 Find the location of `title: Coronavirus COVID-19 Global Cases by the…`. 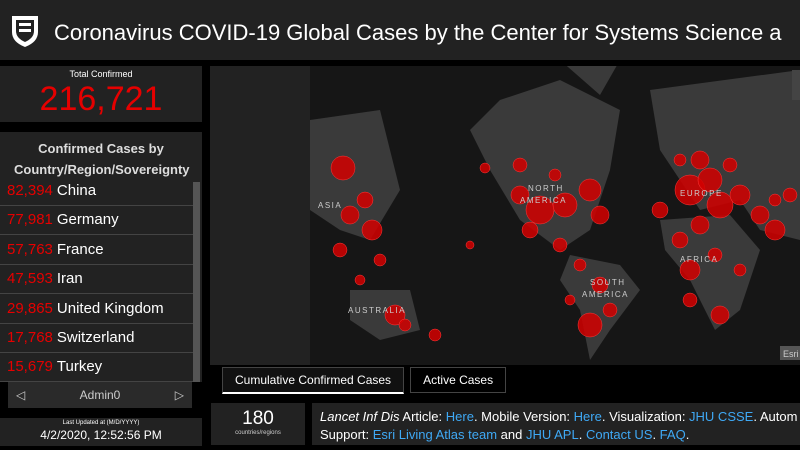

title: Coronavirus COVID-19 Global Cases by the… is located at coordinates (418, 32).